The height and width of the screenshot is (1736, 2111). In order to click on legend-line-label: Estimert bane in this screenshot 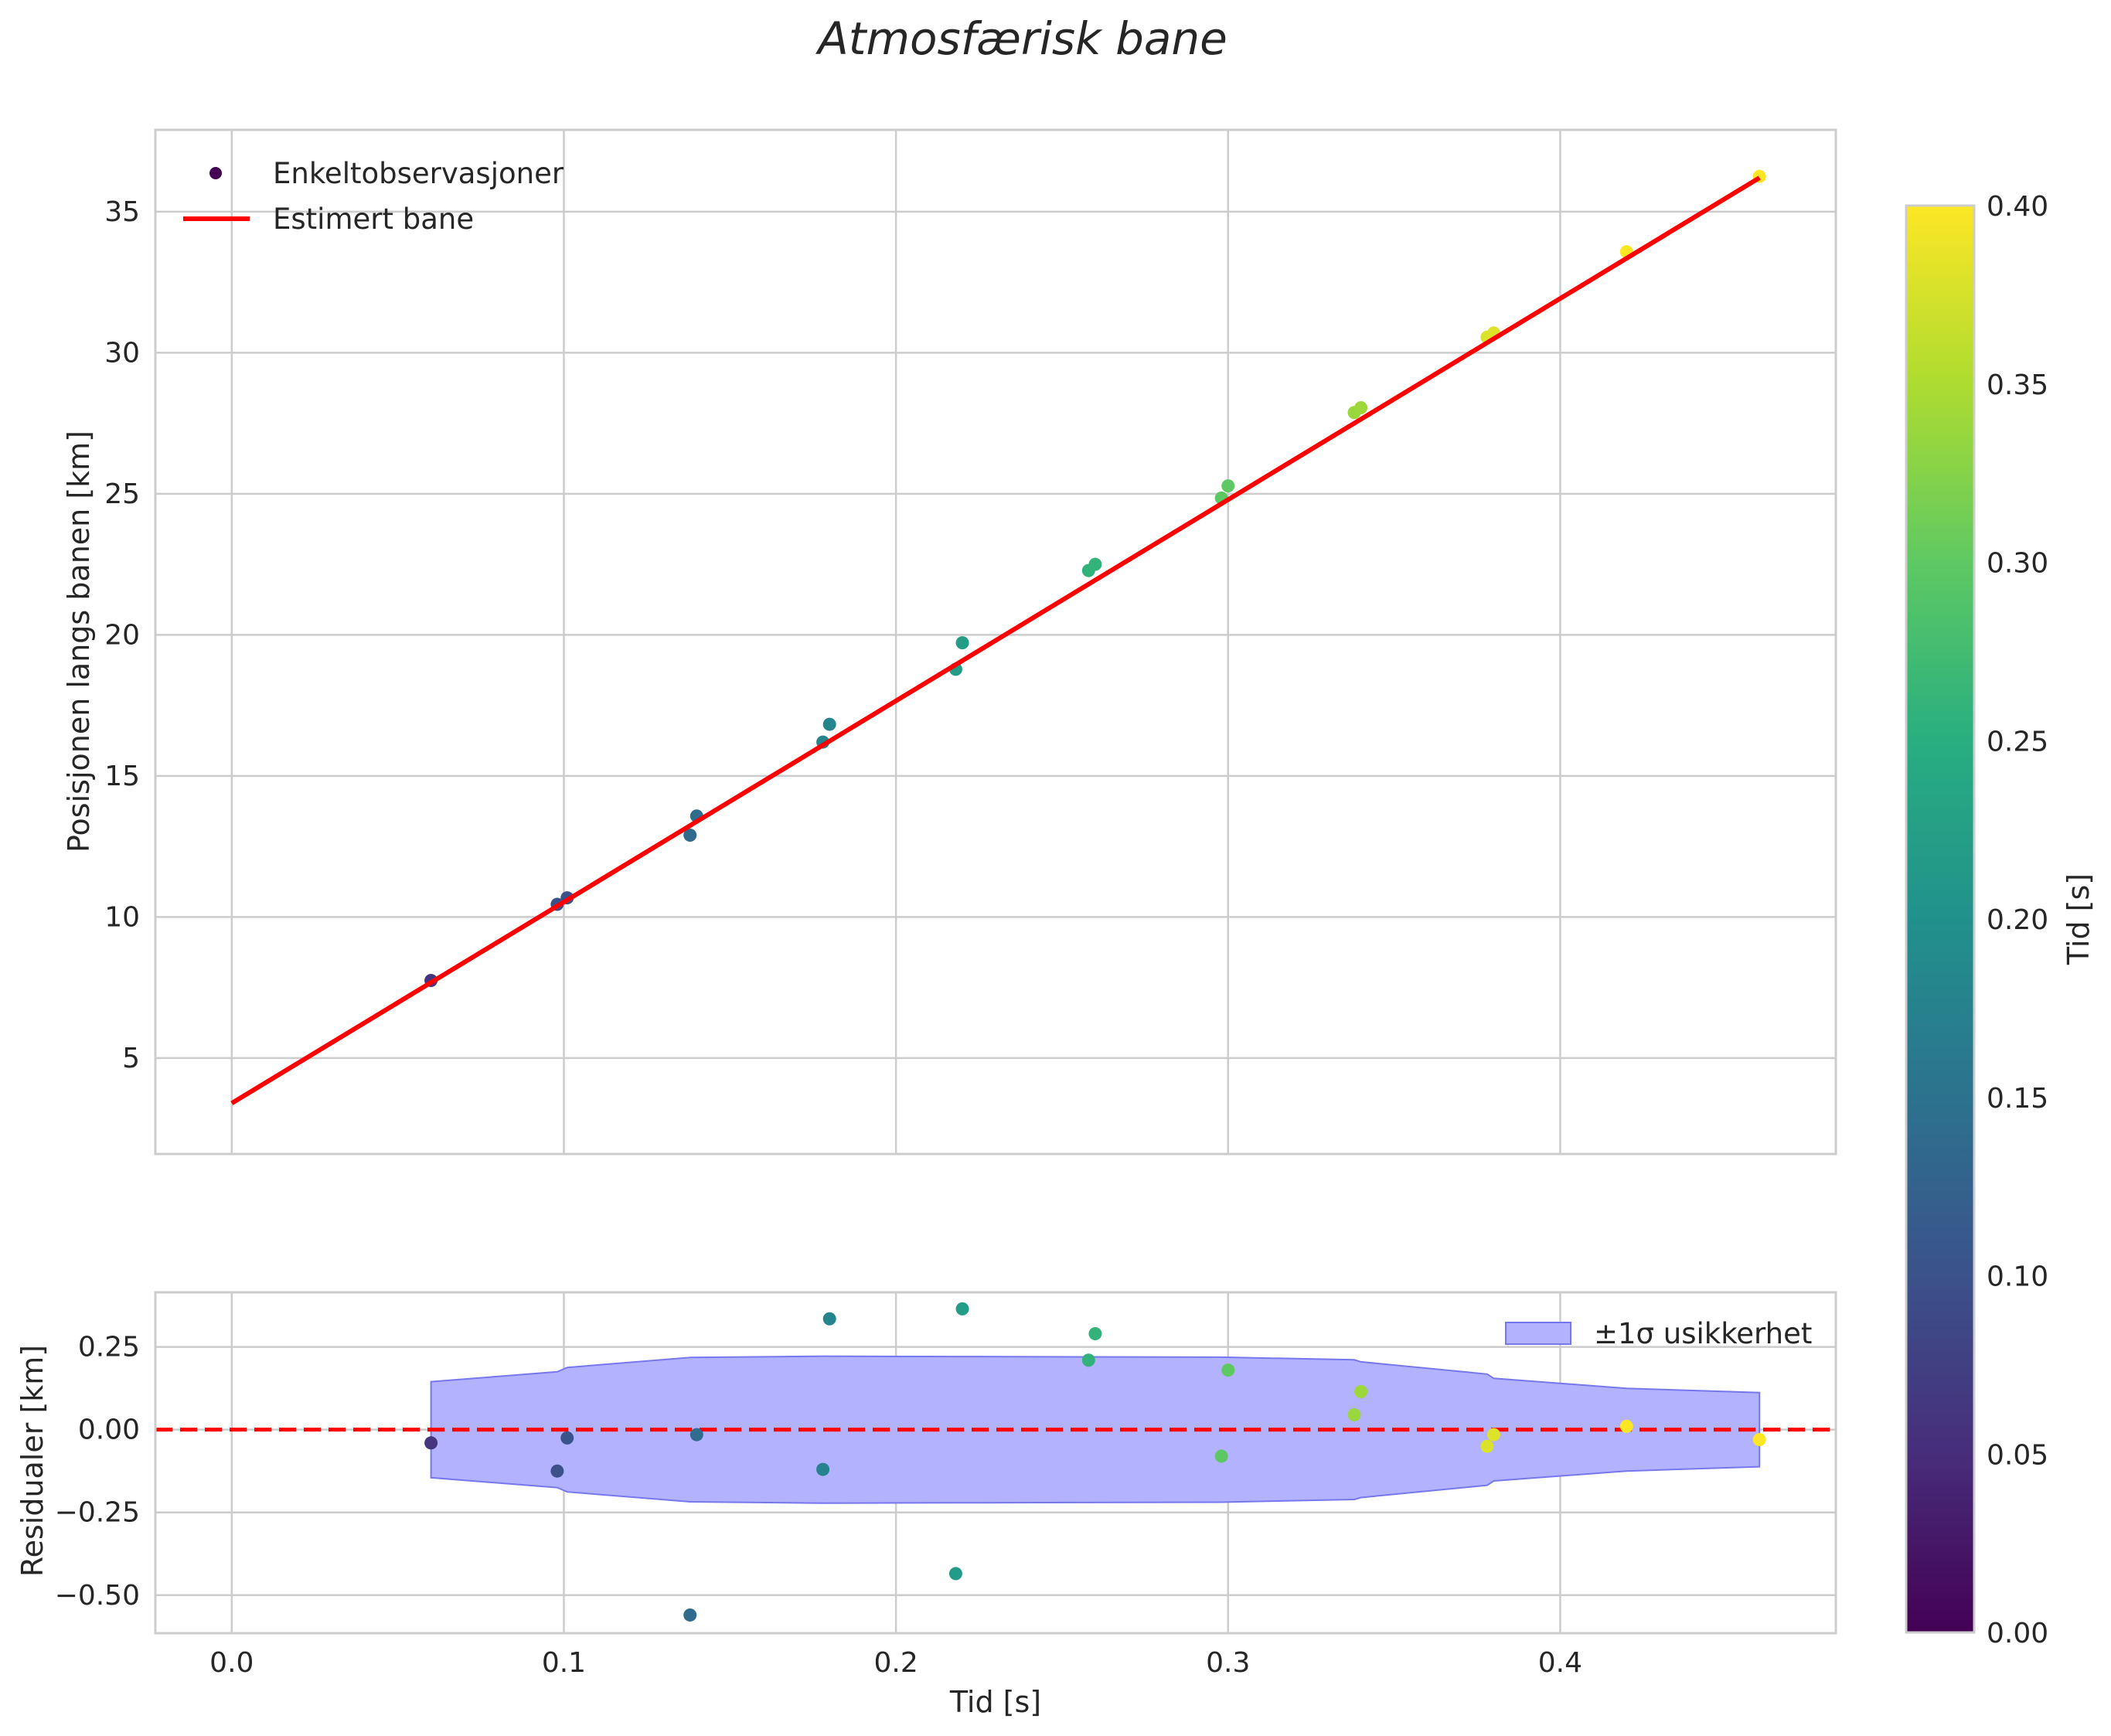, I will do `click(373, 220)`.